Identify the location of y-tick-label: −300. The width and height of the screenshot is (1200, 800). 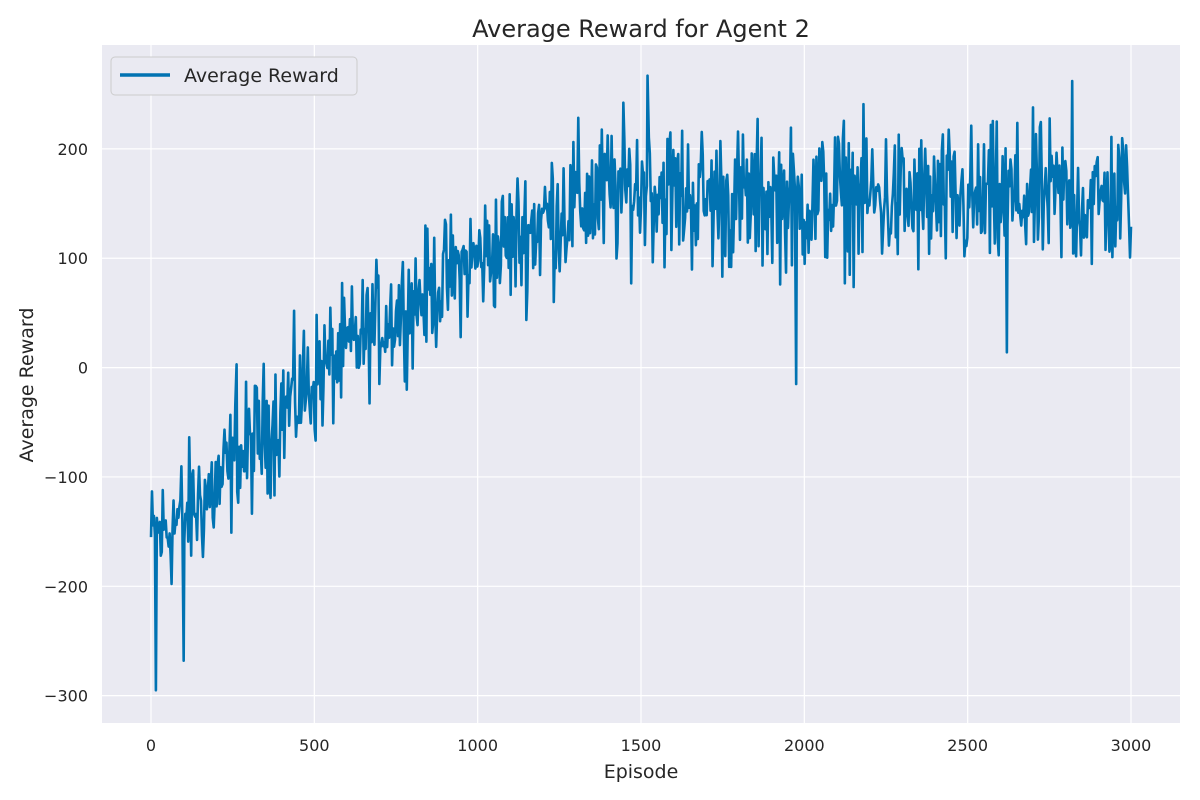
(66, 696).